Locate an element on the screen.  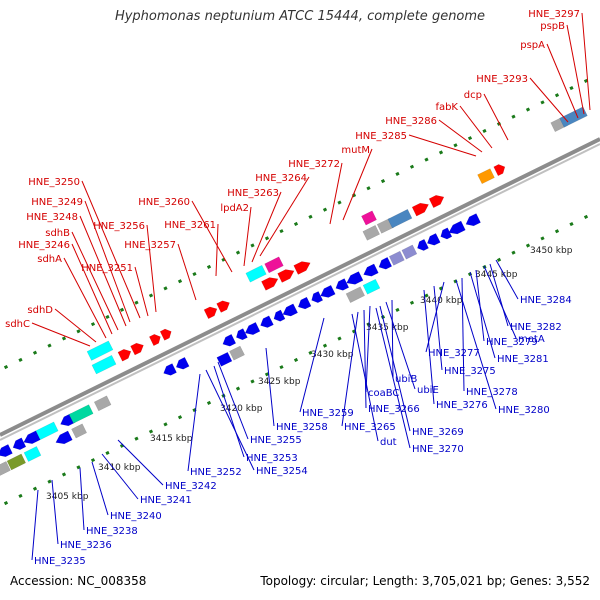
gene-label-bottom: coaBC is located at coordinates (383, 393).